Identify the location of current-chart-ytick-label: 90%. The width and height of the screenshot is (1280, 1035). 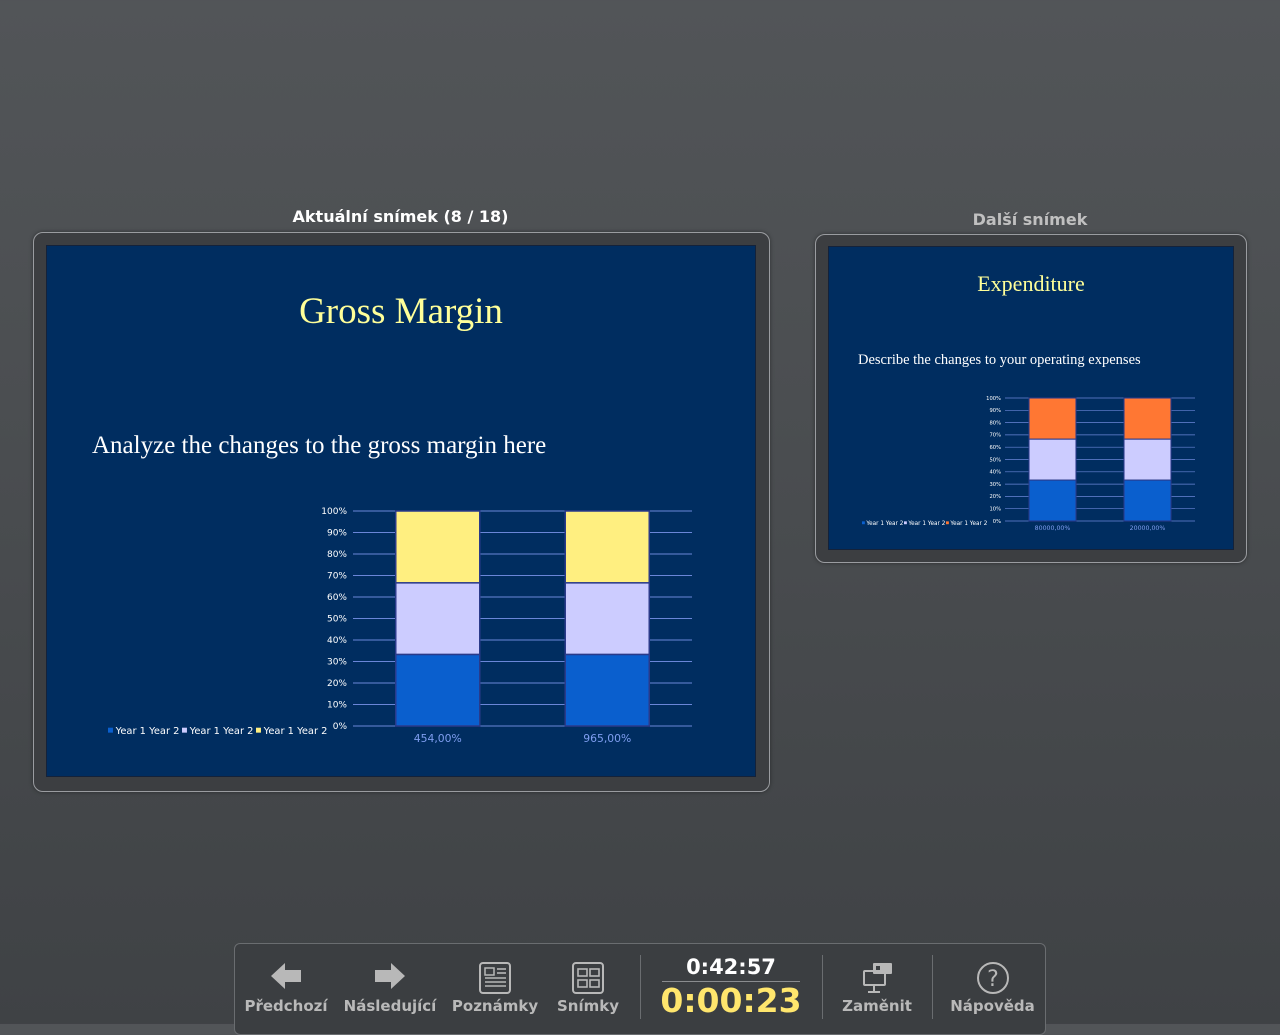
(337, 534).